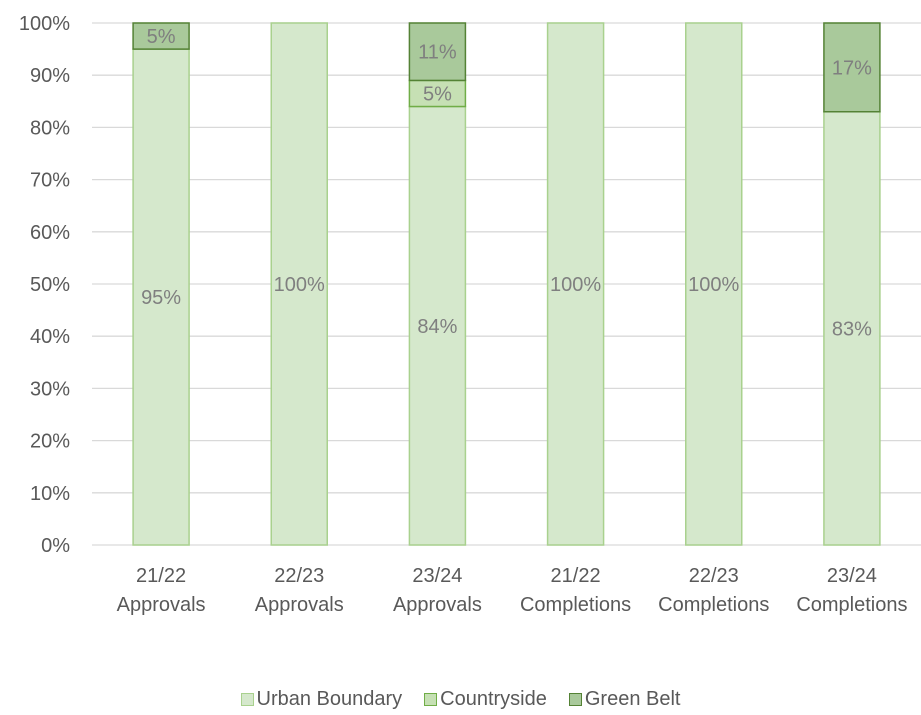  What do you see at coordinates (55, 546) in the screenshot?
I see `y-tick-label: 0%` at bounding box center [55, 546].